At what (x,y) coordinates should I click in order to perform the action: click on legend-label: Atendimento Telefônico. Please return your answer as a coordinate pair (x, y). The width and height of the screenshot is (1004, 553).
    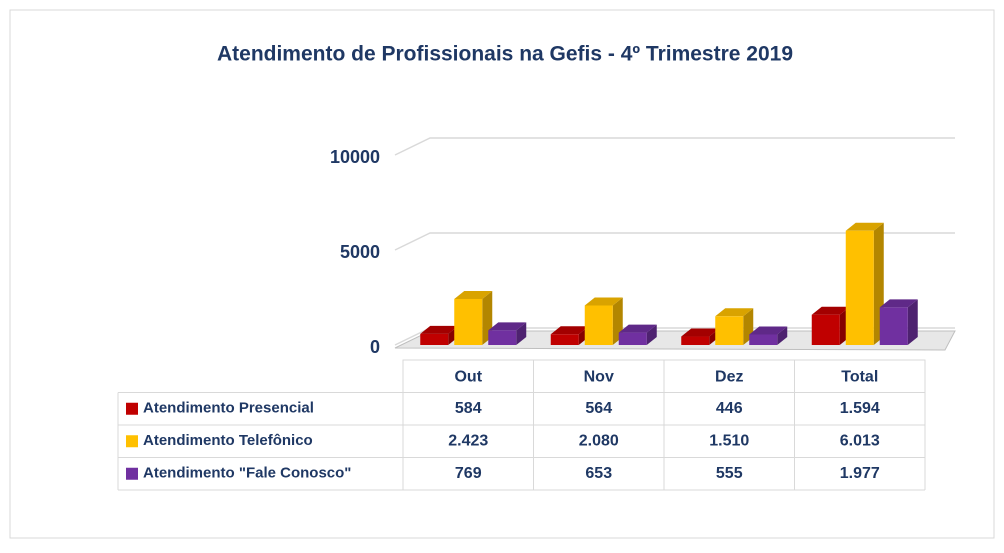
    Looking at the image, I should click on (228, 440).